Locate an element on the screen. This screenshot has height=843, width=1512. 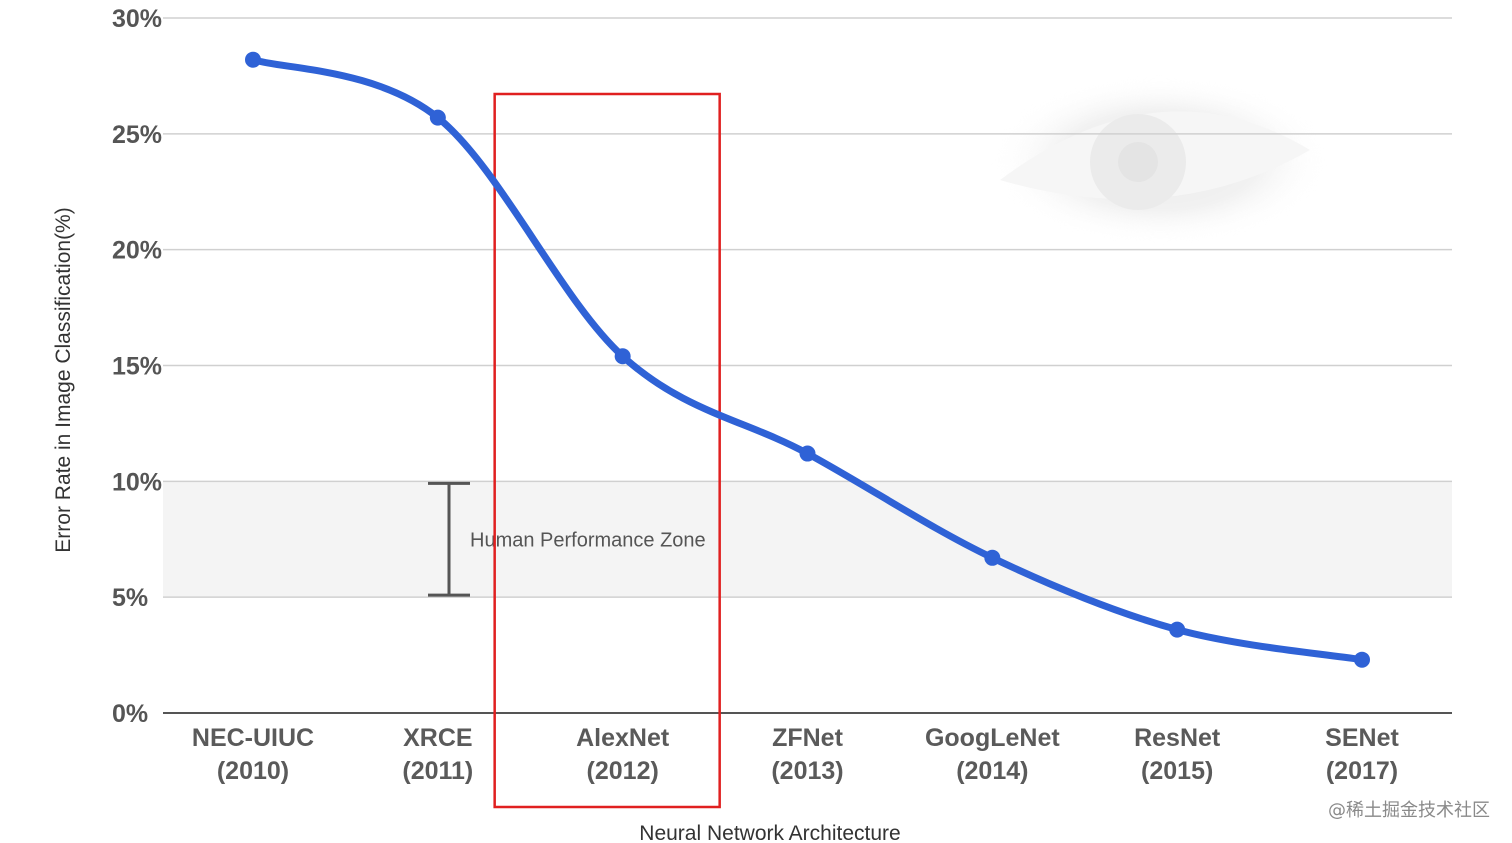
x-category-label: (2010) is located at coordinates (253, 771).